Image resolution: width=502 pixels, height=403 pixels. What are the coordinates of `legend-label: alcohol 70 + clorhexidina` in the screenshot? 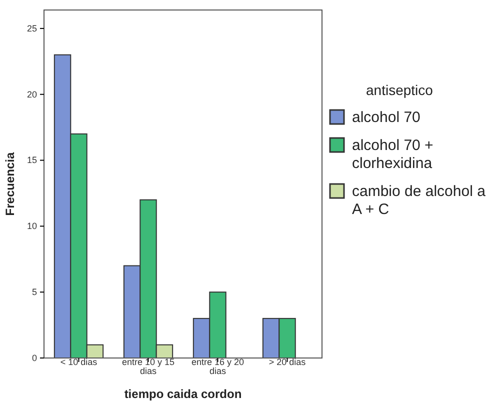 It's located at (393, 154).